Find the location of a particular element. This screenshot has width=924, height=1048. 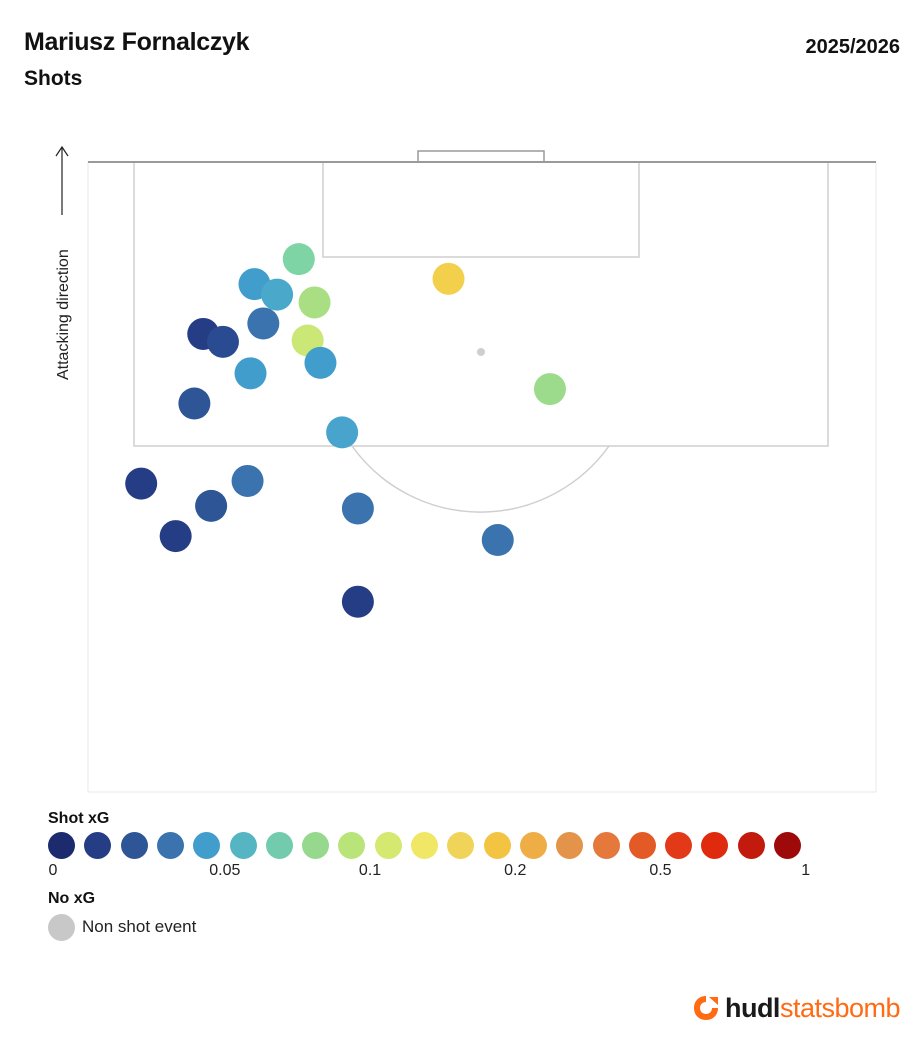

brand-part2: statsbomb is located at coordinates (840, 1008).